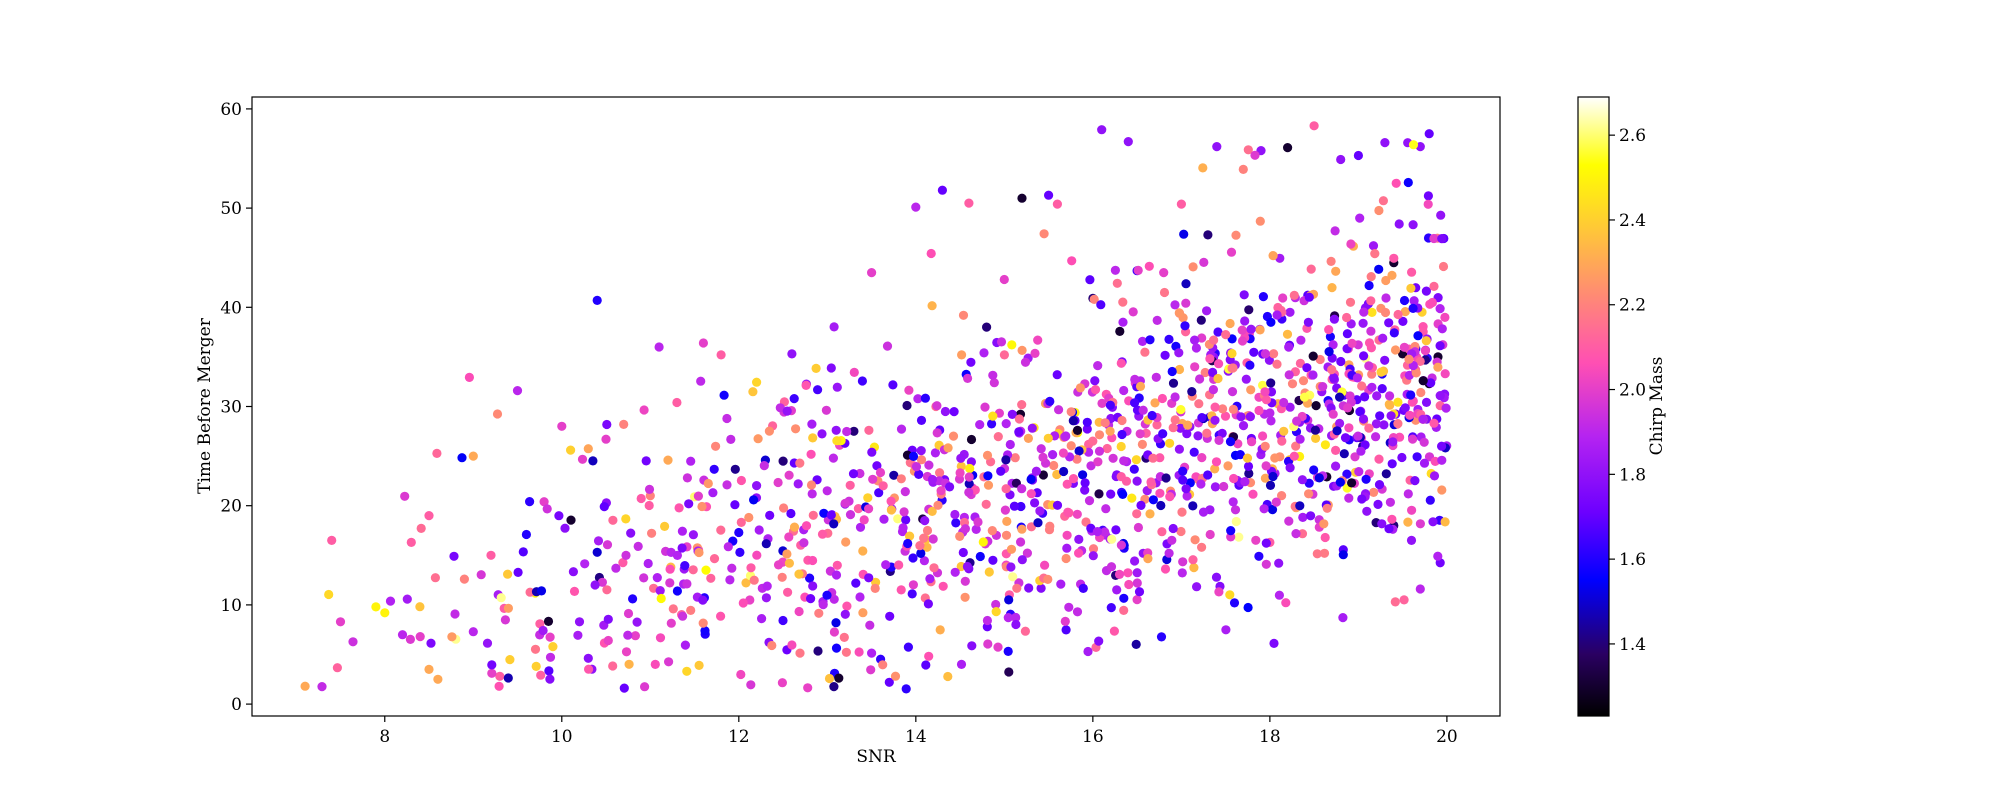  What do you see at coordinates (1632, 136) in the screenshot?
I see `colorbar-tick-label: 2.6` at bounding box center [1632, 136].